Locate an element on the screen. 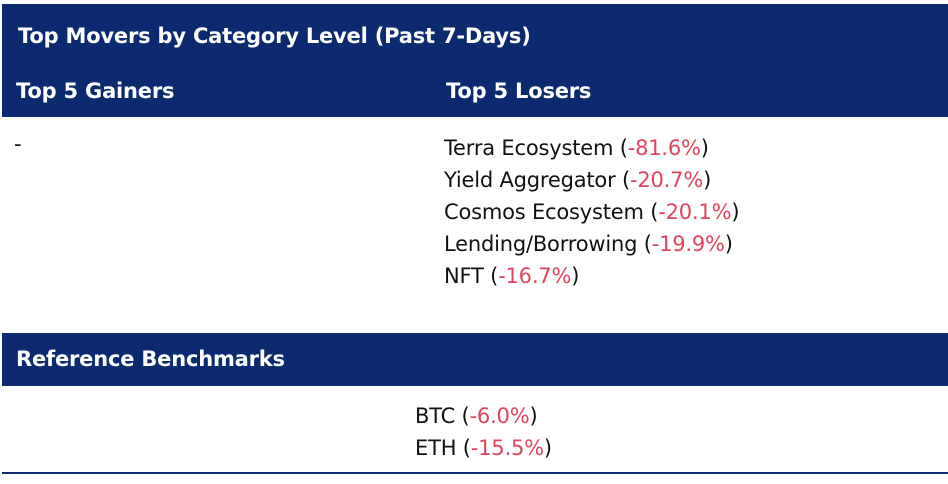  loser-item: Lending/Borrowing (-19.9%) is located at coordinates (588, 244).